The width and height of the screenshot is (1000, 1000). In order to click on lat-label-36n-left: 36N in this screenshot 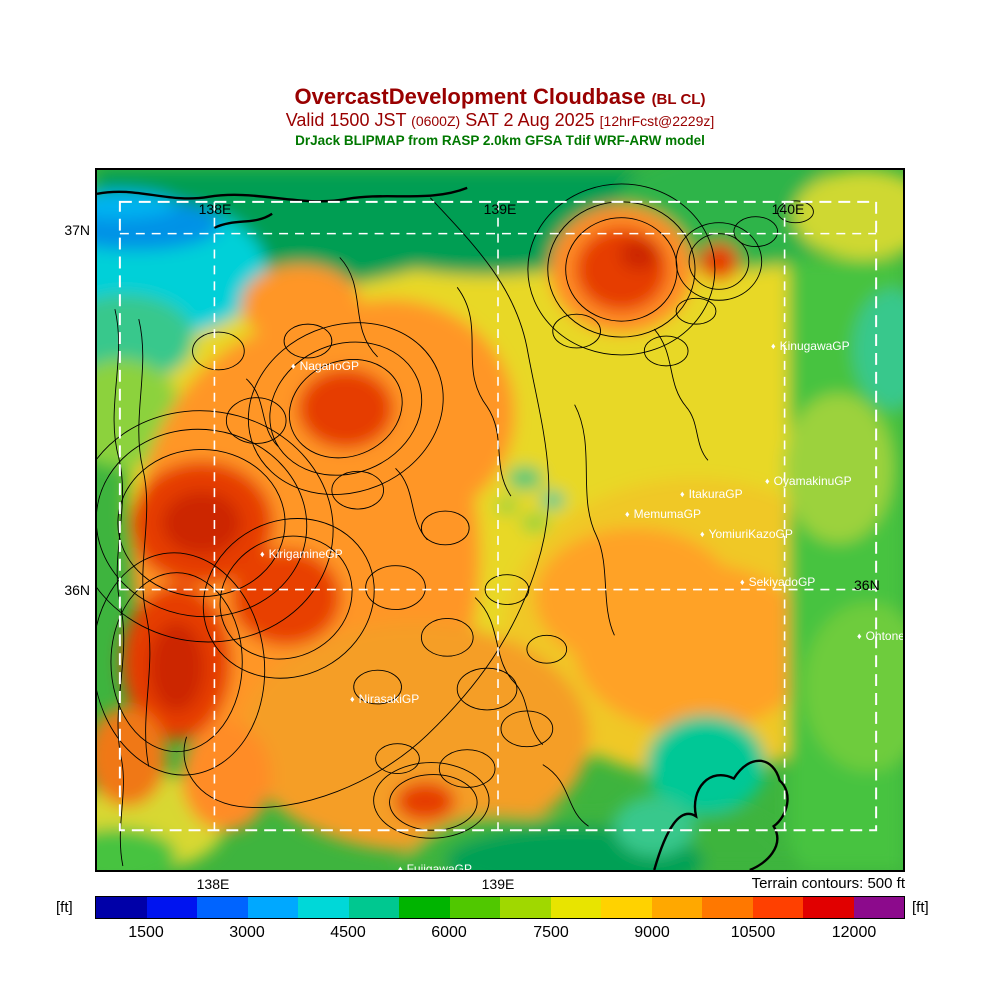, I will do `click(77, 590)`.